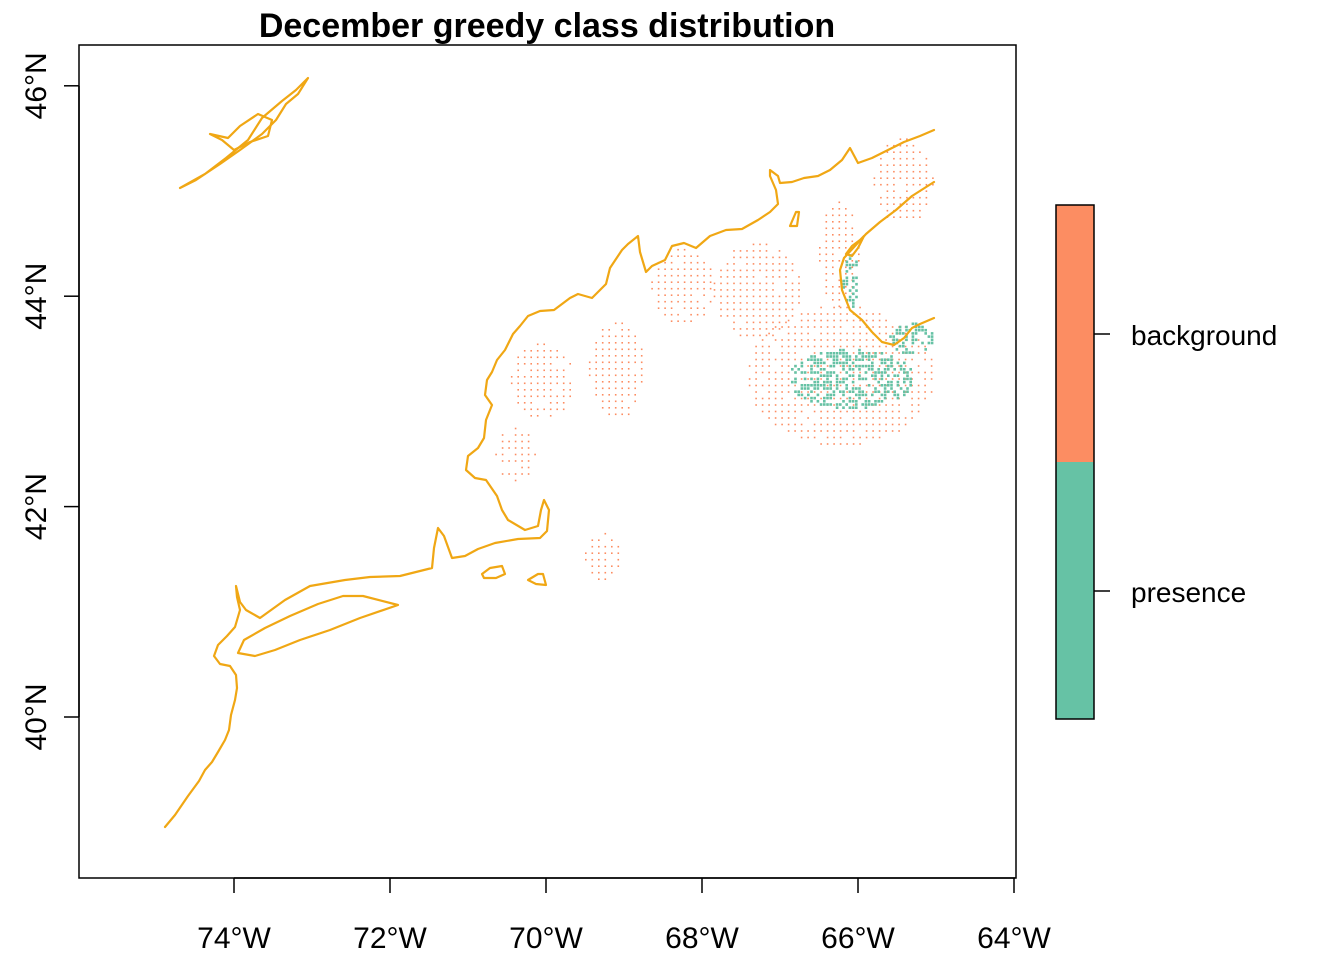 Image resolution: width=1344 pixels, height=960 pixels. I want to click on background-region, so click(903, 178).